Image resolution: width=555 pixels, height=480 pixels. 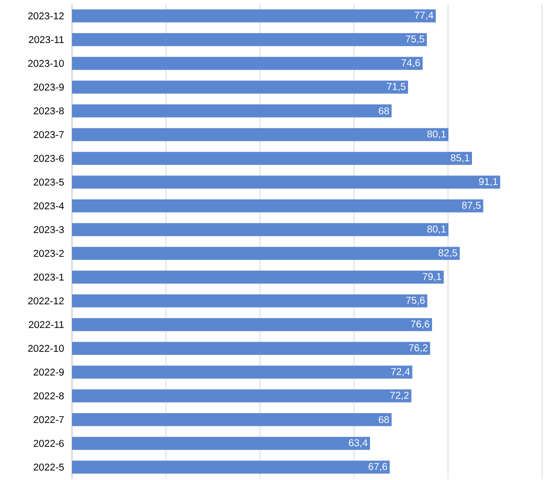 I want to click on data-label: 91,1, so click(x=488, y=182).